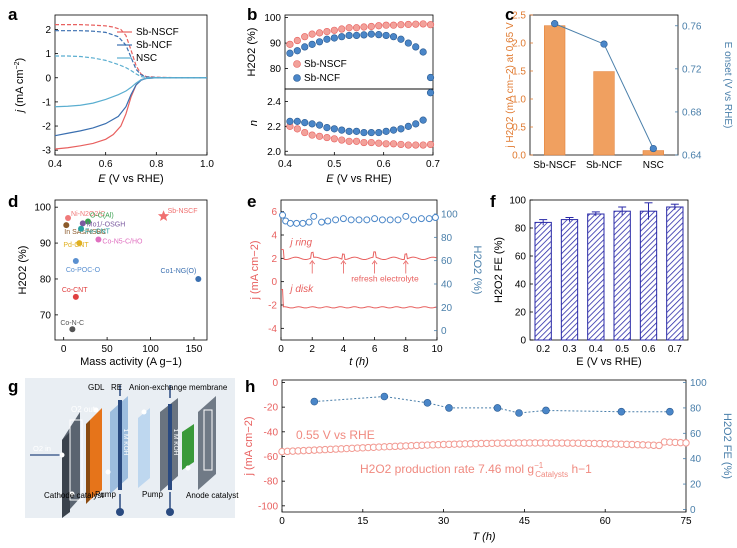  What do you see at coordinates (254, 123) in the screenshot?
I see `chart-b-ylabel-bot: n` at bounding box center [254, 123].